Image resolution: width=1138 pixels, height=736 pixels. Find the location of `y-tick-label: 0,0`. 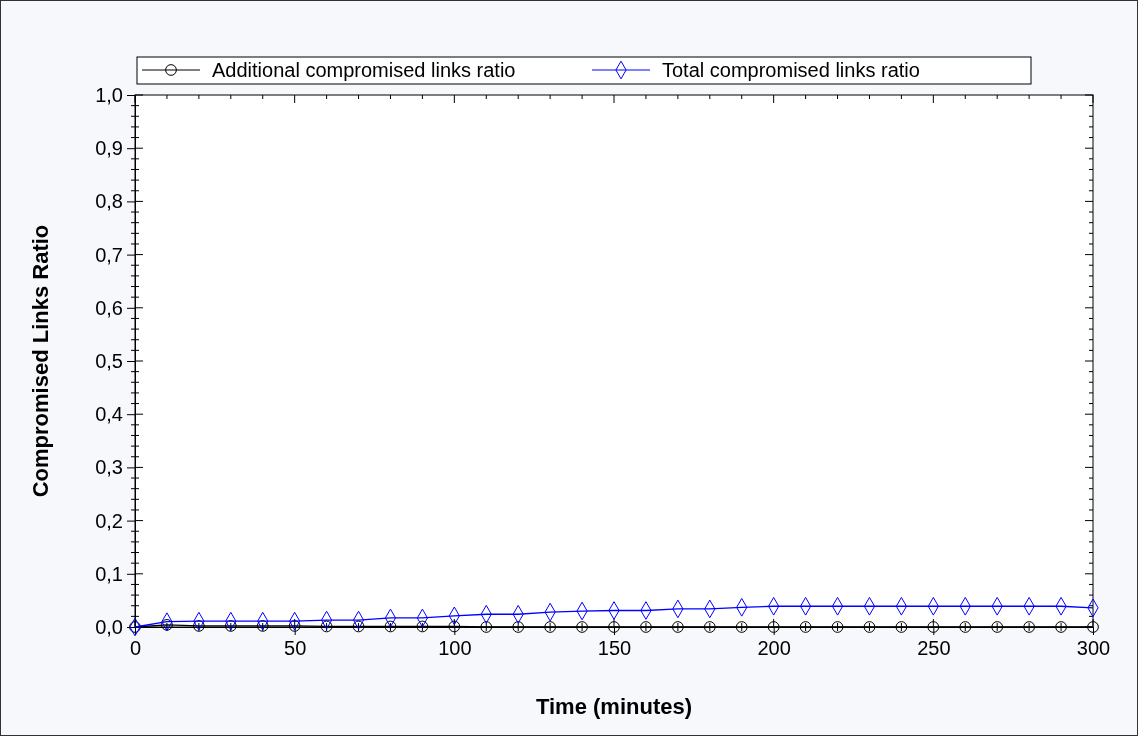

y-tick-label: 0,0 is located at coordinates (109, 626).